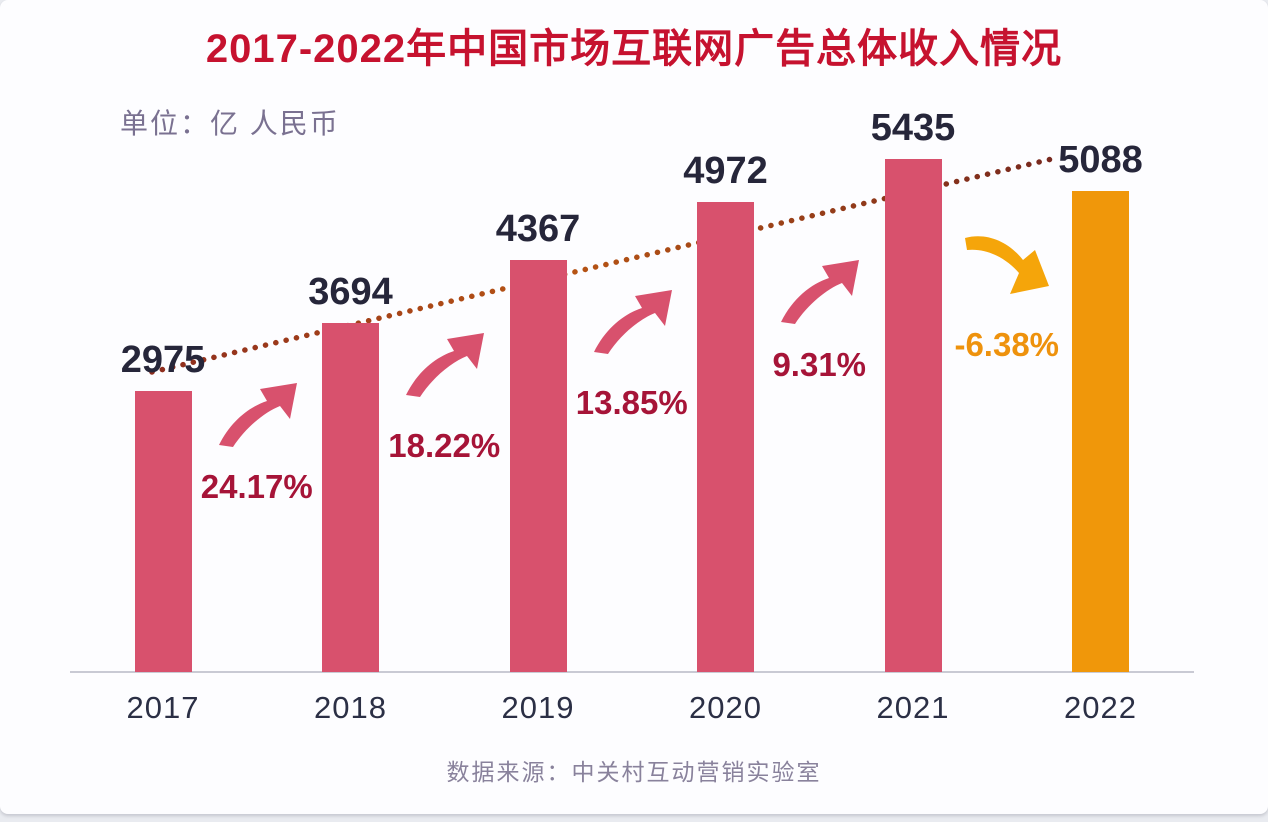  What do you see at coordinates (350, 497) in the screenshot?
I see `bar-2018` at bounding box center [350, 497].